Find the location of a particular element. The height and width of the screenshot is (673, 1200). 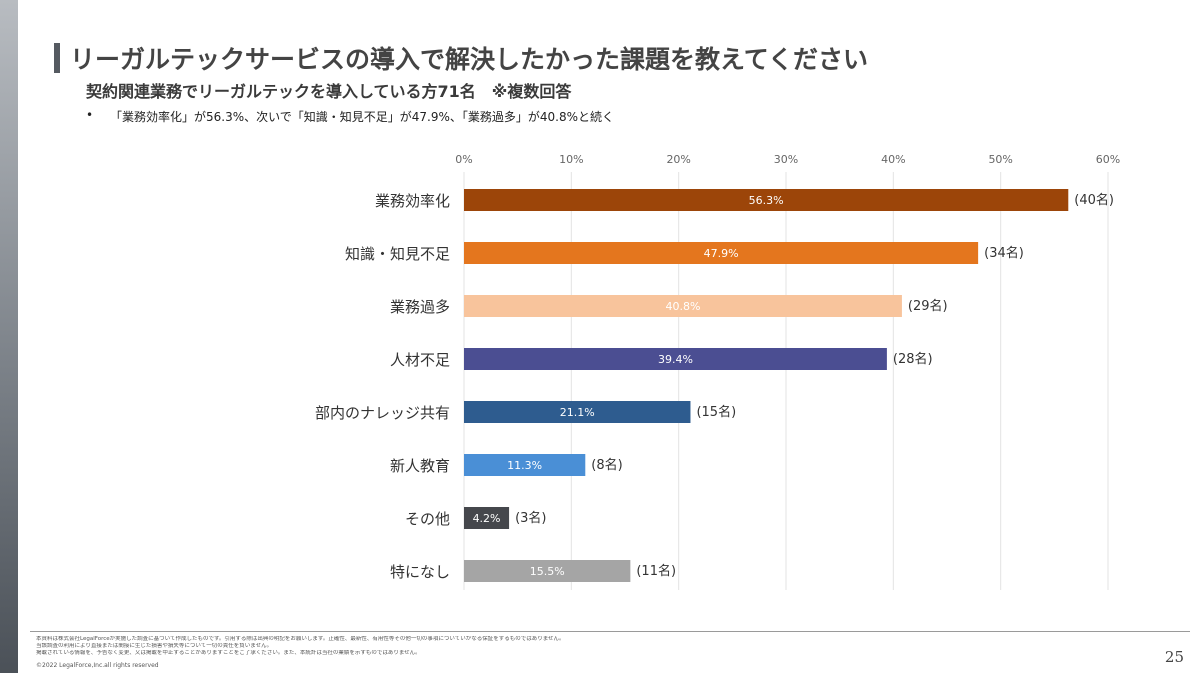

left-decorative-stripe is located at coordinates (9, 336).